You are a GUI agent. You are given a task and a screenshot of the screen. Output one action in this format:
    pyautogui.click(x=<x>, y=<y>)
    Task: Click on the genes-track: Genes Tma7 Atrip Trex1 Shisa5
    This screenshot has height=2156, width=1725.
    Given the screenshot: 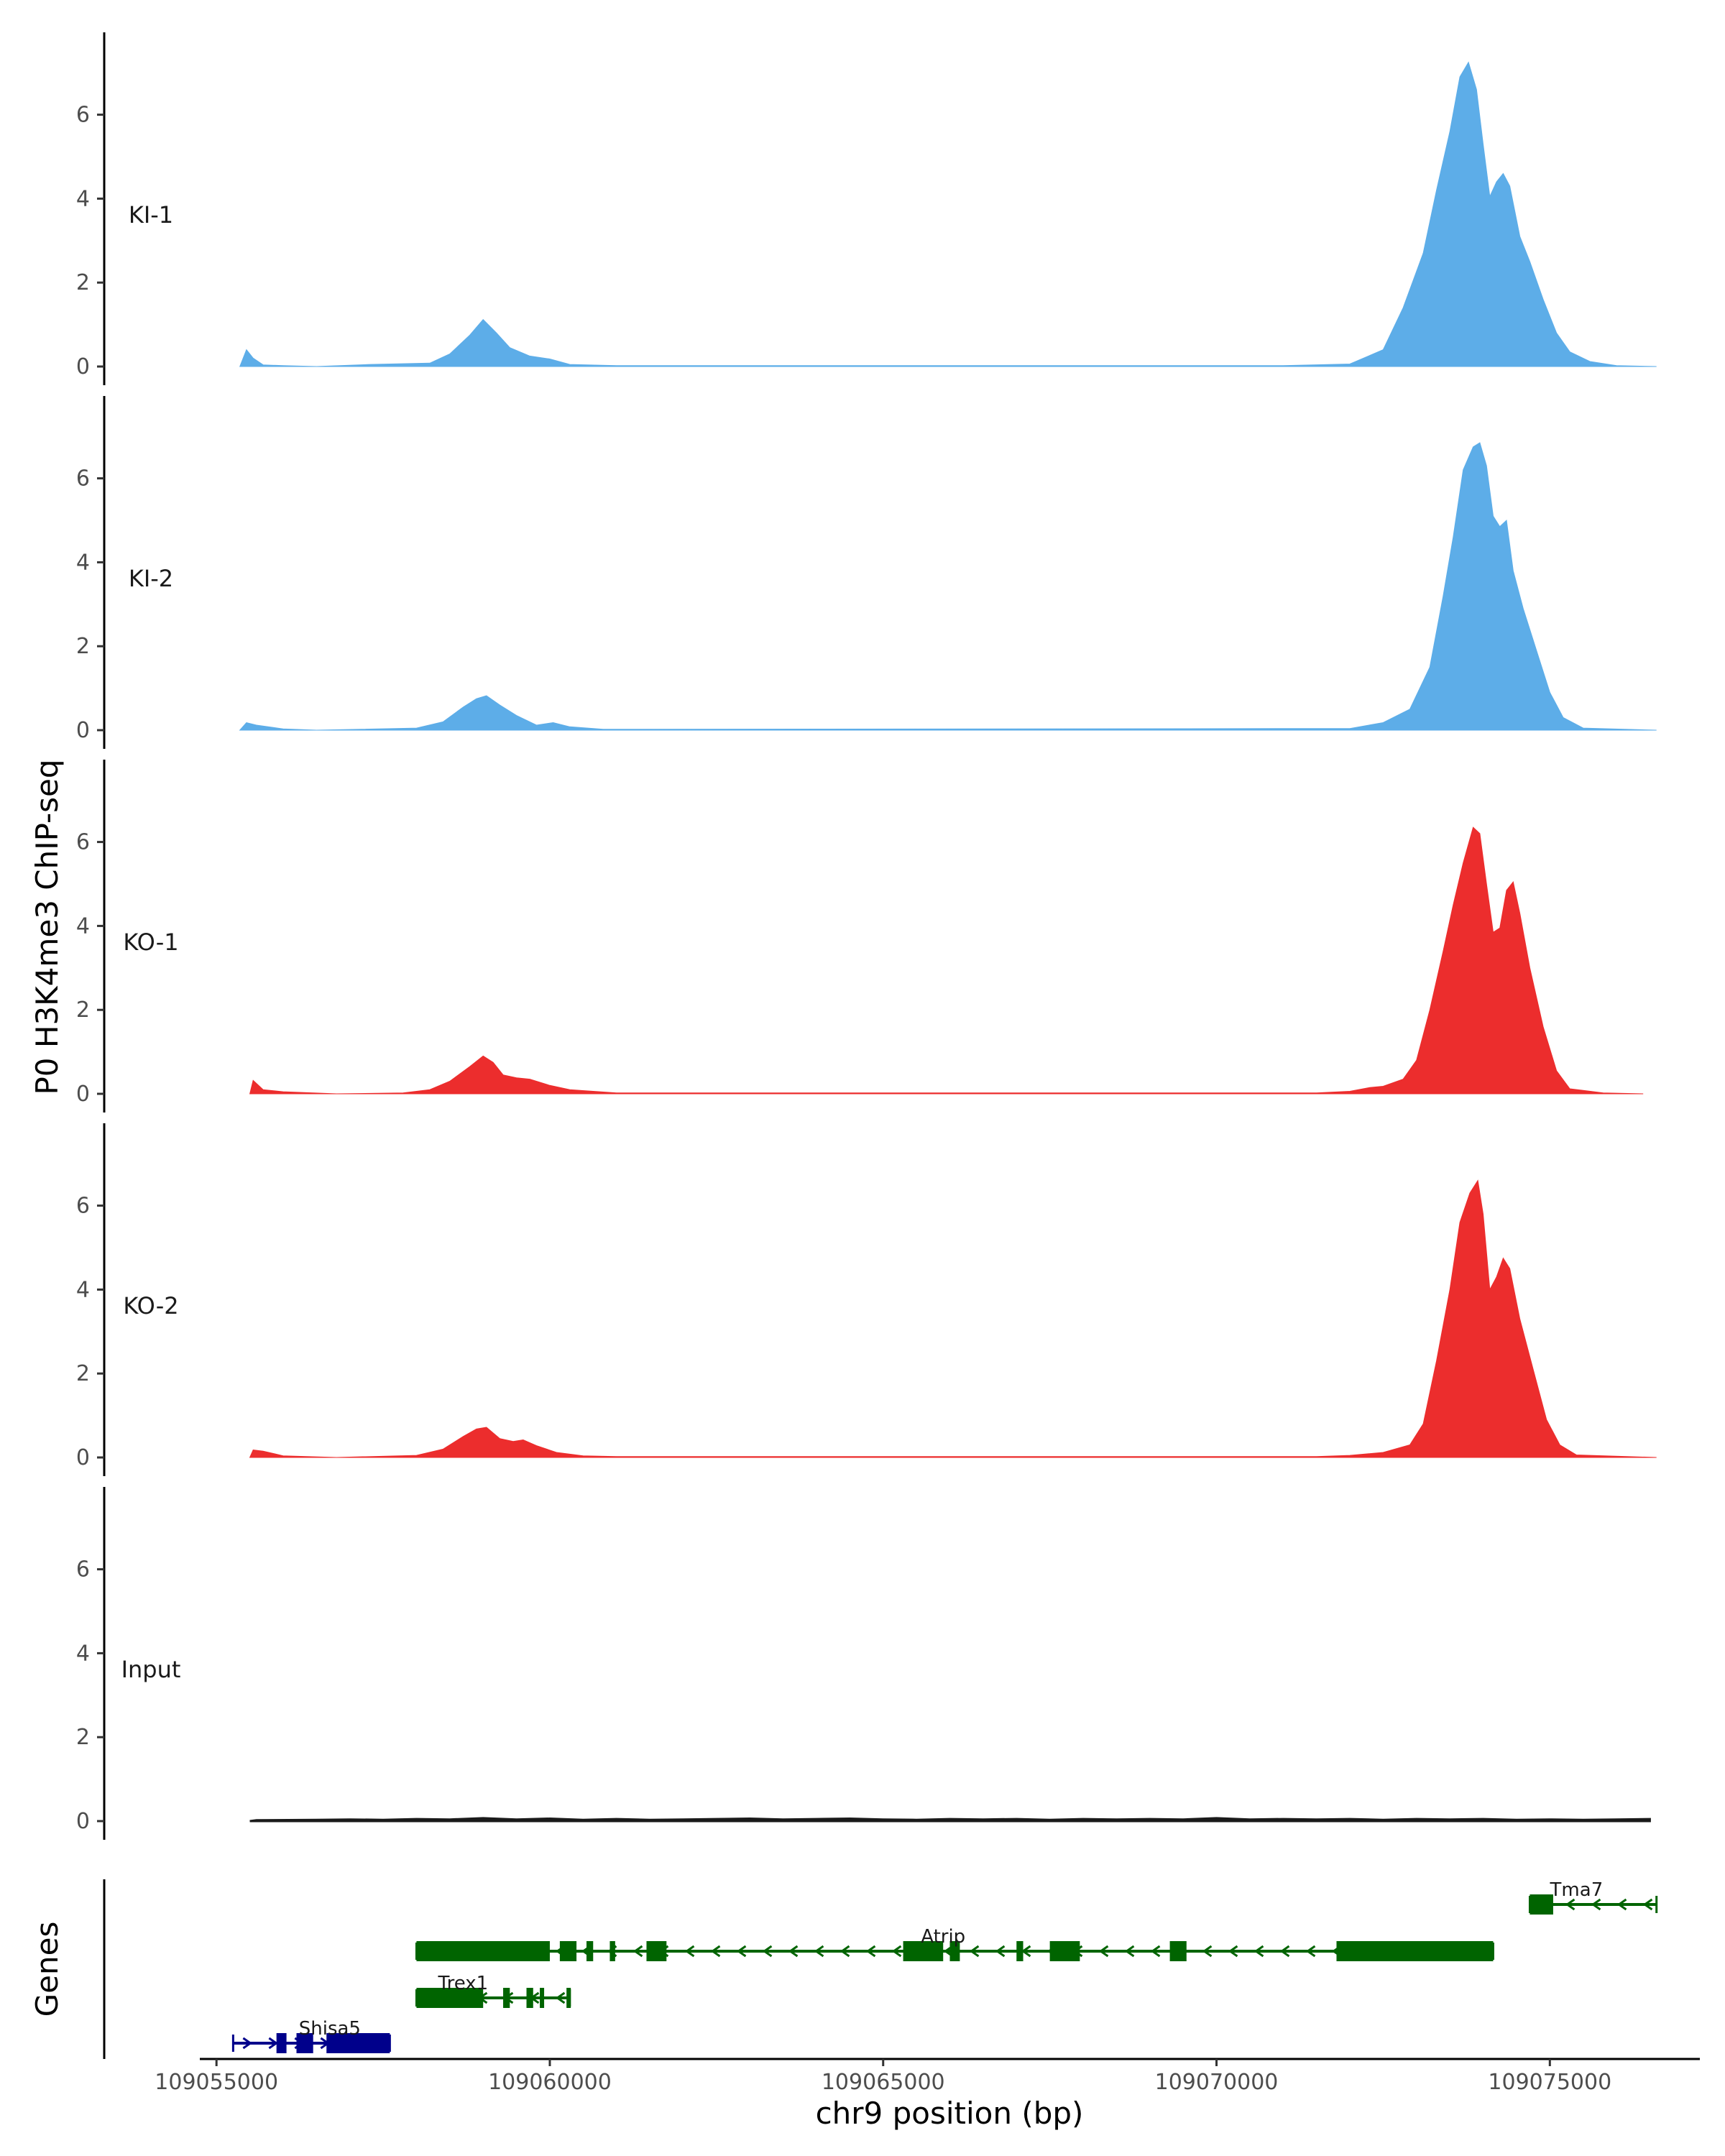 What is the action you would take?
    pyautogui.click(x=843, y=1969)
    